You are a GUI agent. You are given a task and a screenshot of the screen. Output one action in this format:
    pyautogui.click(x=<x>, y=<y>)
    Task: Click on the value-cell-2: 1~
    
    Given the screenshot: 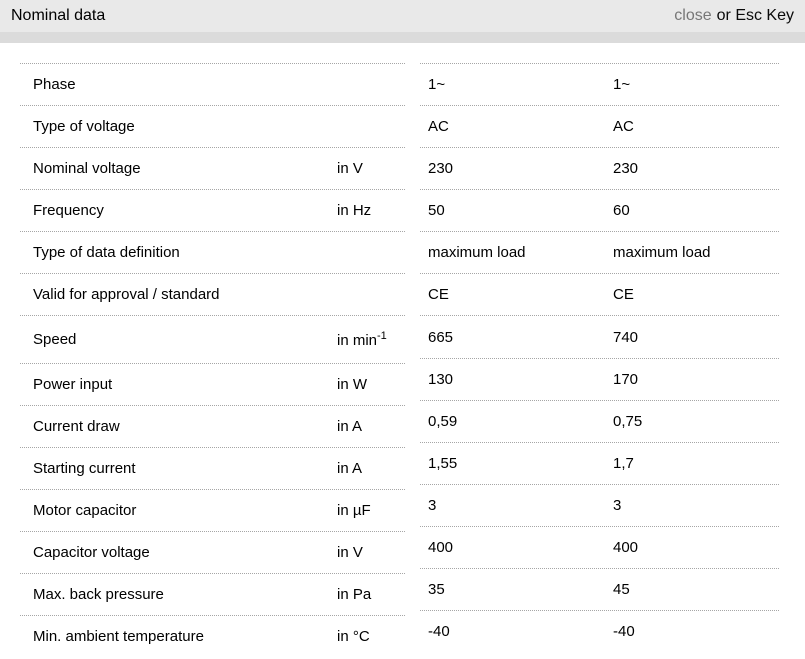 What is the action you would take?
    pyautogui.click(x=622, y=84)
    